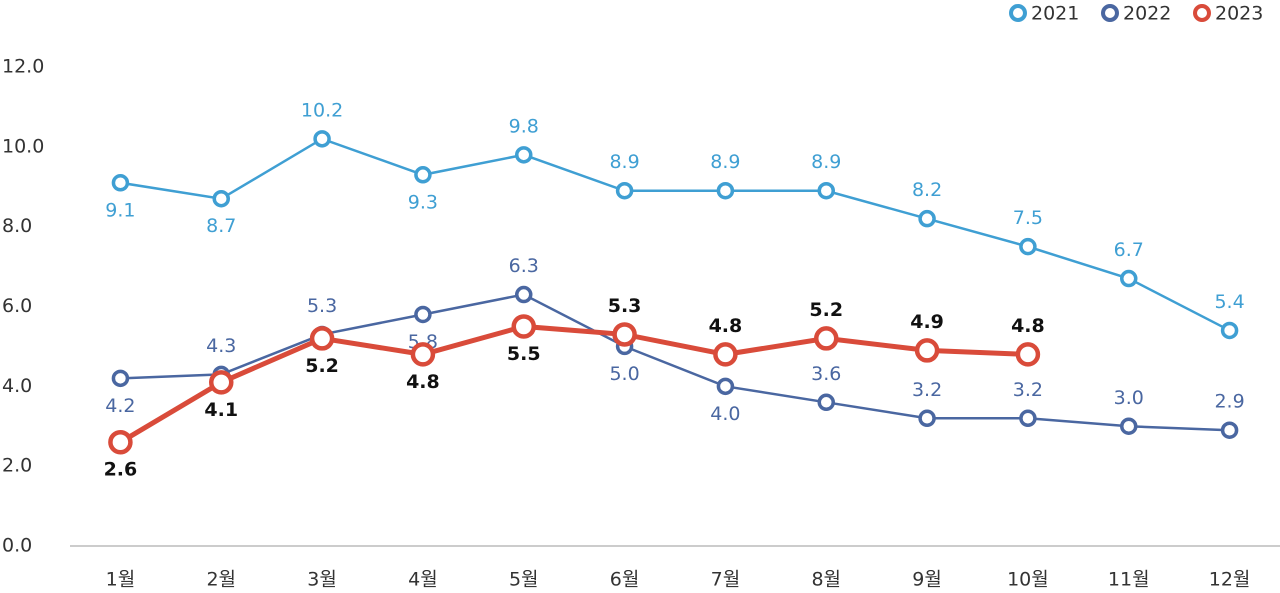 Image resolution: width=1280 pixels, height=593 pixels. I want to click on data-label: 4.9, so click(927, 322).